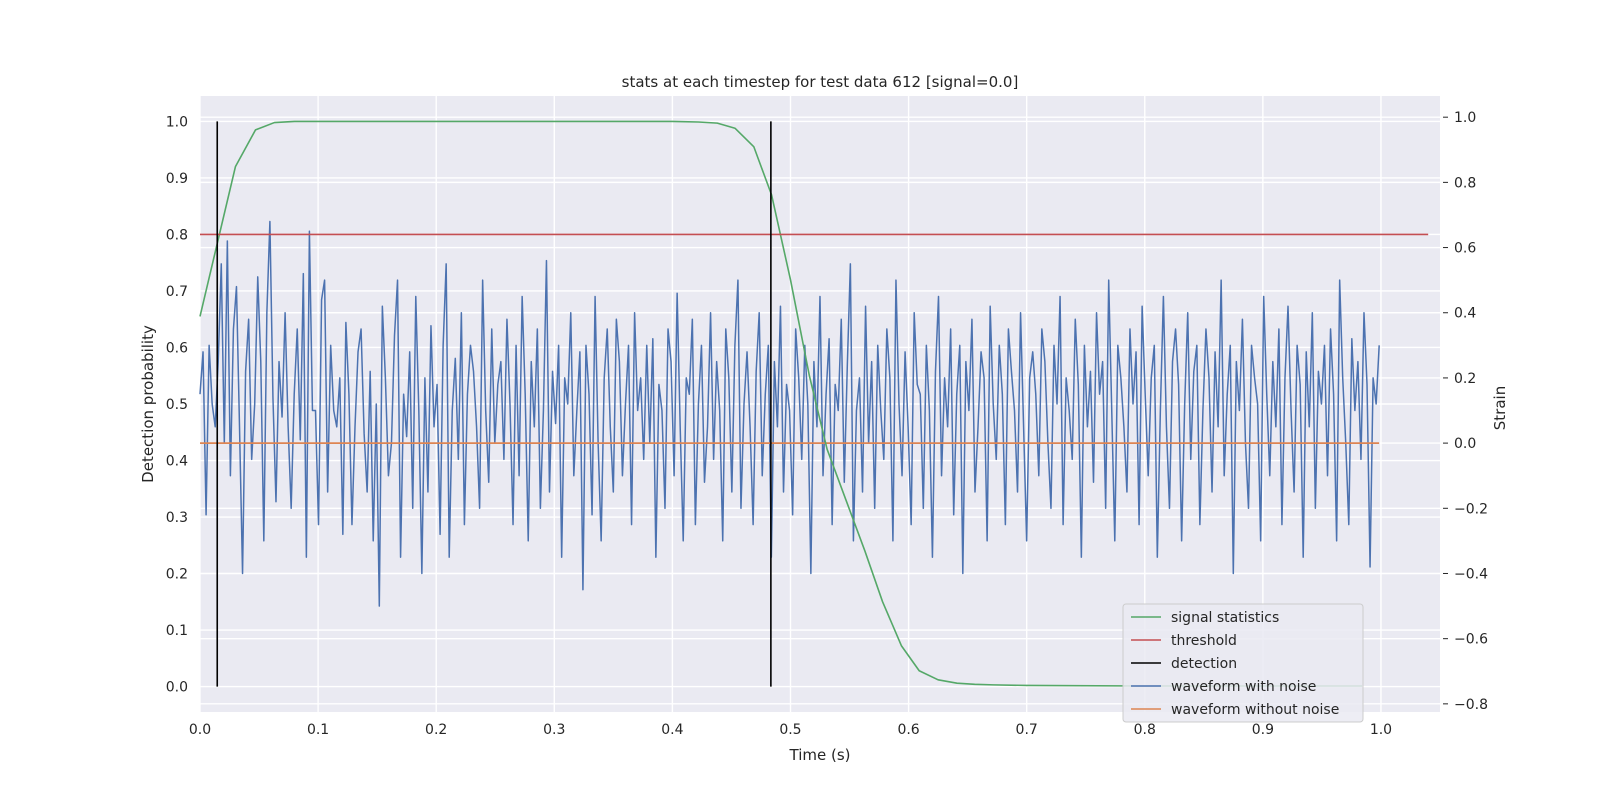 Image resolution: width=1600 pixels, height=800 pixels. Describe the element at coordinates (177, 688) in the screenshot. I see `y-tick-label: 0.0` at that location.